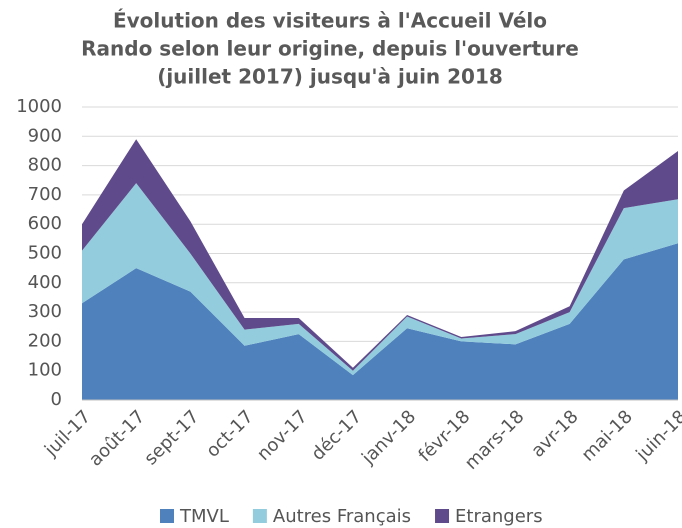 The height and width of the screenshot is (528, 682). What do you see at coordinates (330, 21) in the screenshot?
I see `chart-title: Évolution des visiteurs à l'Accueil Vélo` at bounding box center [330, 21].